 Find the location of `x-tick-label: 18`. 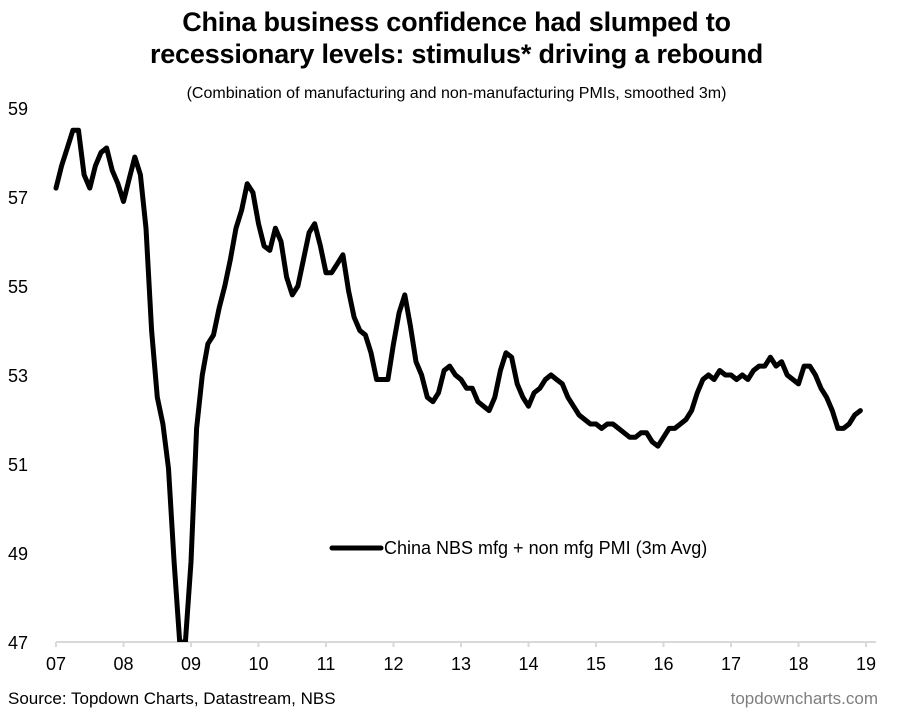

x-tick-label: 18 is located at coordinates (798, 664).